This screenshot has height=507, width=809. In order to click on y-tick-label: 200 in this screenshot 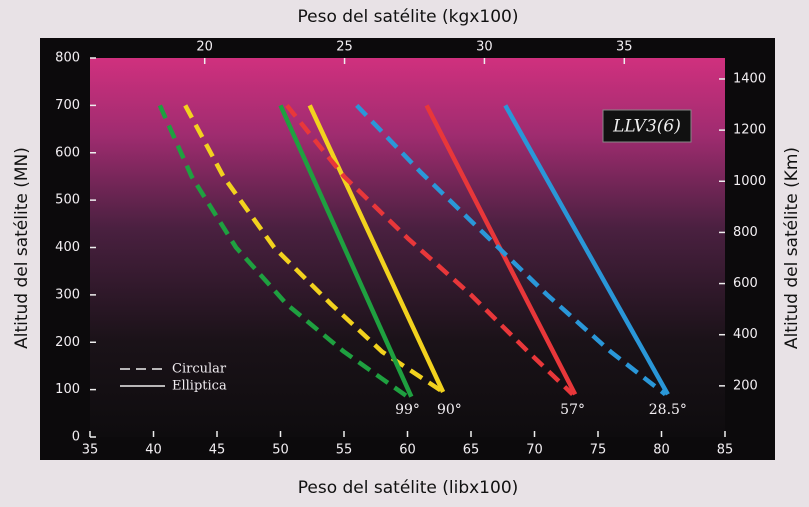, I will do `click(67, 342)`.